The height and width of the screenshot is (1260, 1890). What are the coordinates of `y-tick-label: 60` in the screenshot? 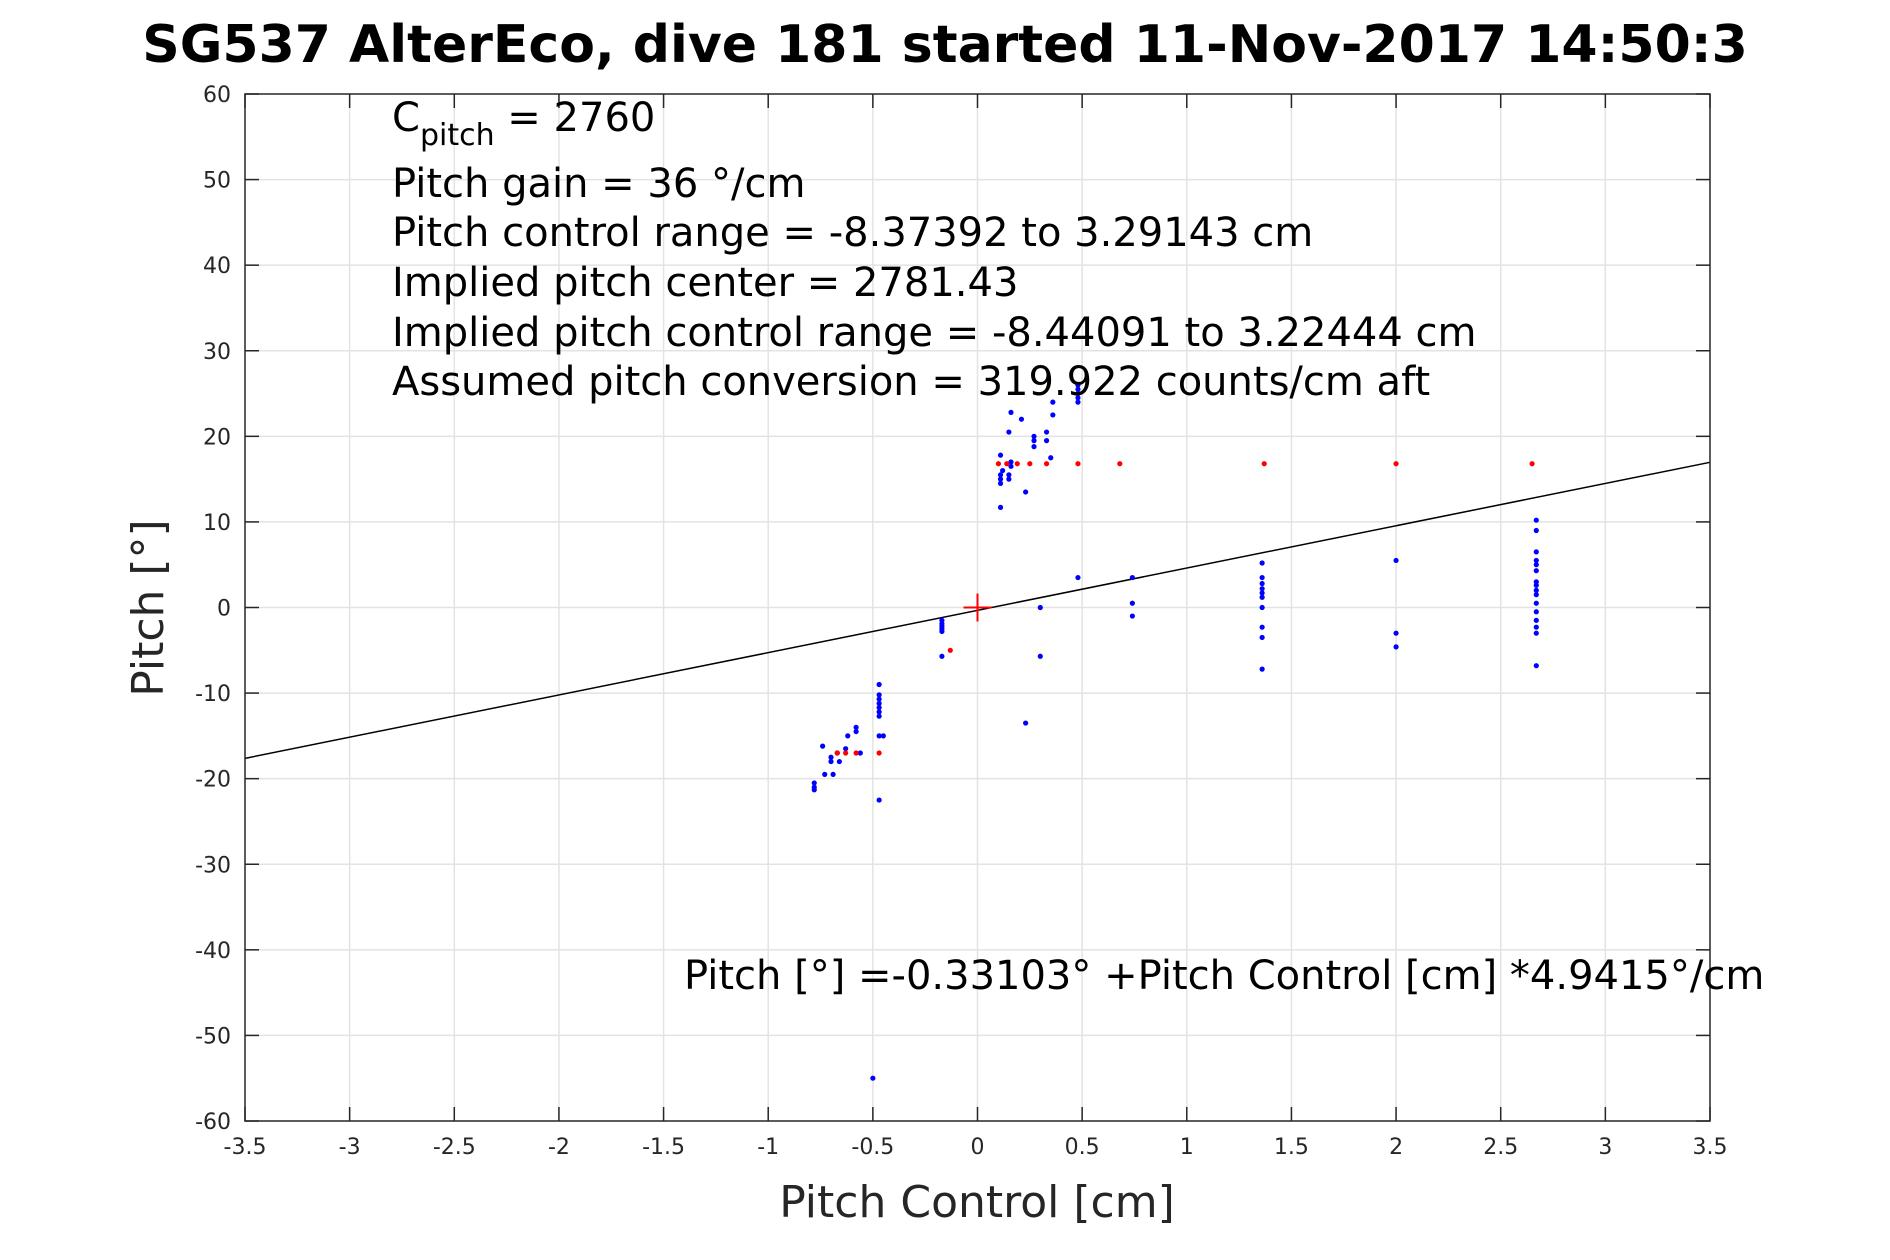 It's located at (217, 95).